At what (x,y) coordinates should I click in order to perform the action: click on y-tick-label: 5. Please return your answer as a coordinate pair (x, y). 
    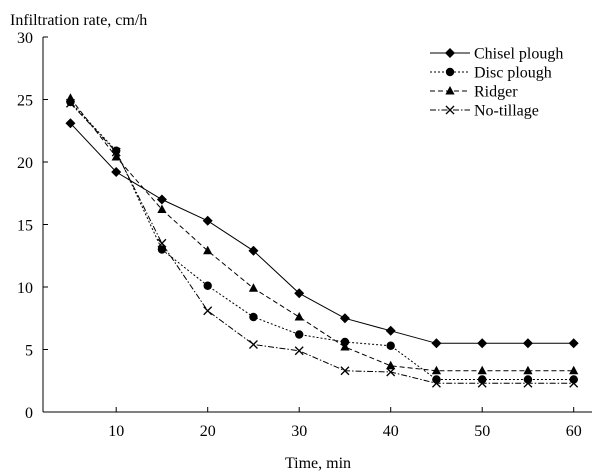
    Looking at the image, I should click on (29, 351).